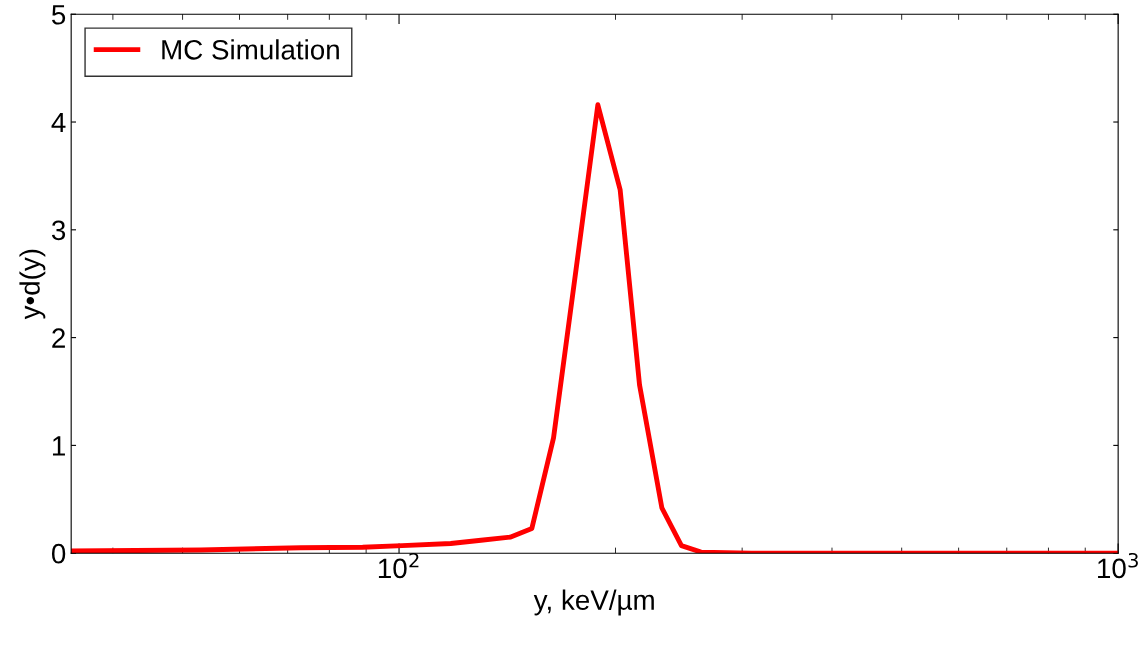  What do you see at coordinates (58, 553) in the screenshot?
I see `y-tick-label: 0` at bounding box center [58, 553].